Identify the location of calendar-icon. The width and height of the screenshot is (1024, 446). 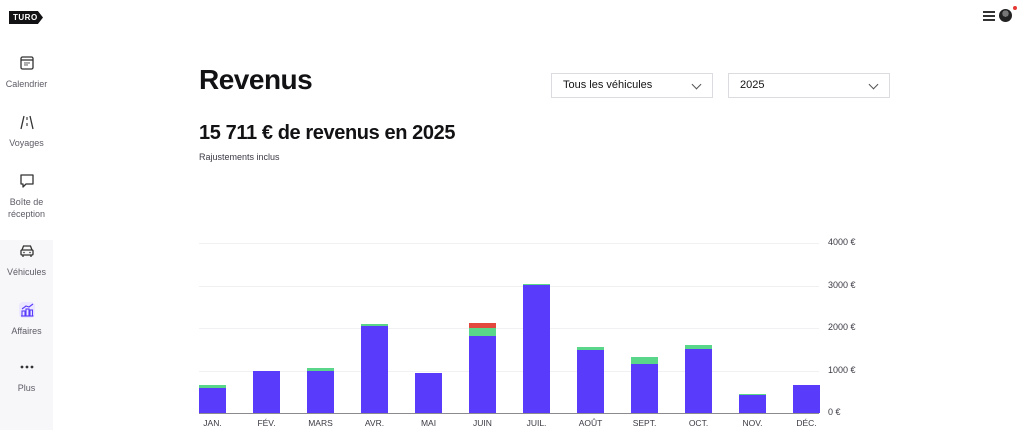
(26, 63).